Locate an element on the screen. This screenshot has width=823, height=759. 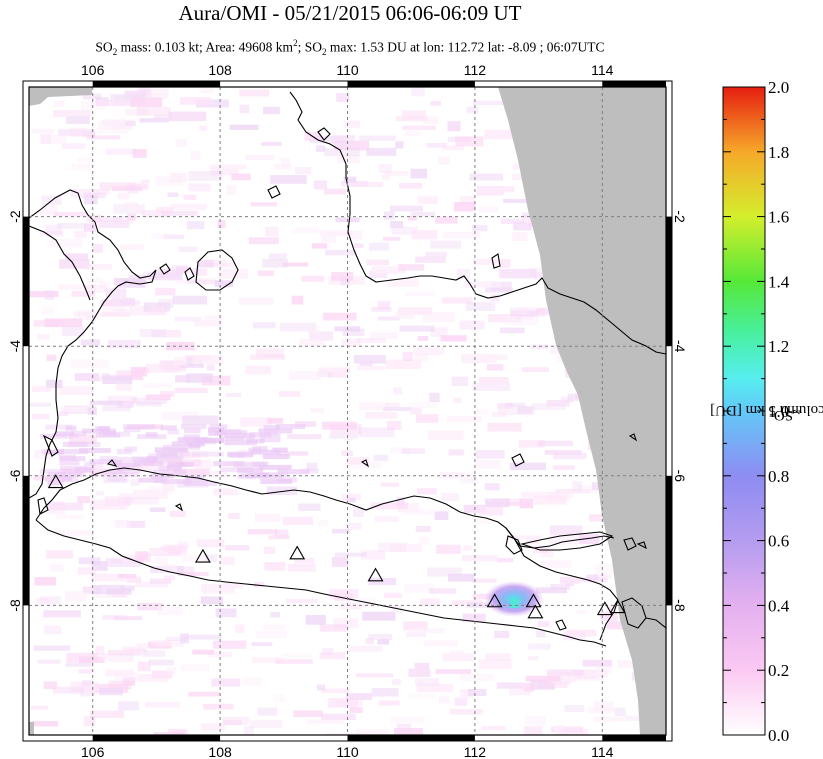
java-south-coast is located at coordinates (321, 583).